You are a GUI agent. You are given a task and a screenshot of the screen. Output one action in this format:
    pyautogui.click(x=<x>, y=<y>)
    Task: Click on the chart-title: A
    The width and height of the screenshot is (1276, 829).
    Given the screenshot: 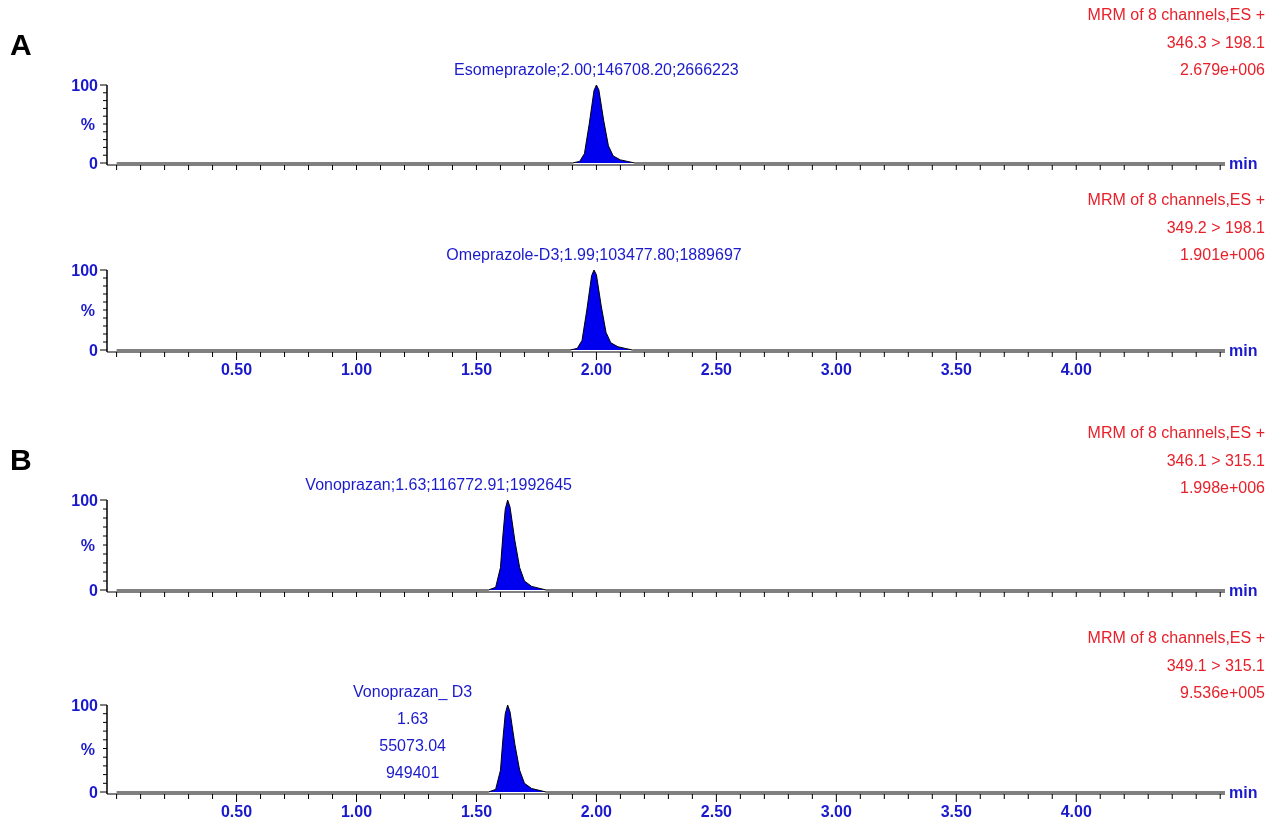 What is the action you would take?
    pyautogui.click(x=21, y=44)
    